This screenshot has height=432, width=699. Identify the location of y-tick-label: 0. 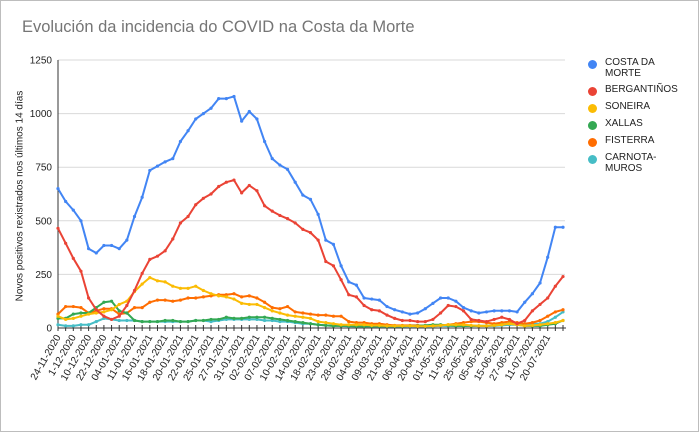
(49, 329).